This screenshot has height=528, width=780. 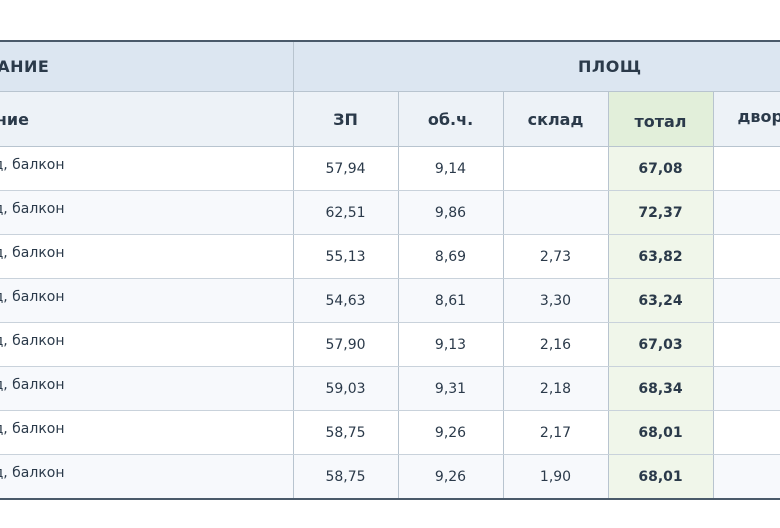 What do you see at coordinates (346, 168) in the screenshot?
I see `cell-zp: 57,94` at bounding box center [346, 168].